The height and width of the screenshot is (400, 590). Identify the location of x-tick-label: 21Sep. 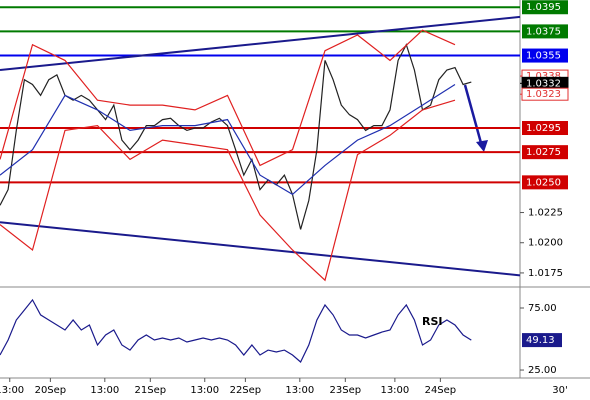
(151, 390).